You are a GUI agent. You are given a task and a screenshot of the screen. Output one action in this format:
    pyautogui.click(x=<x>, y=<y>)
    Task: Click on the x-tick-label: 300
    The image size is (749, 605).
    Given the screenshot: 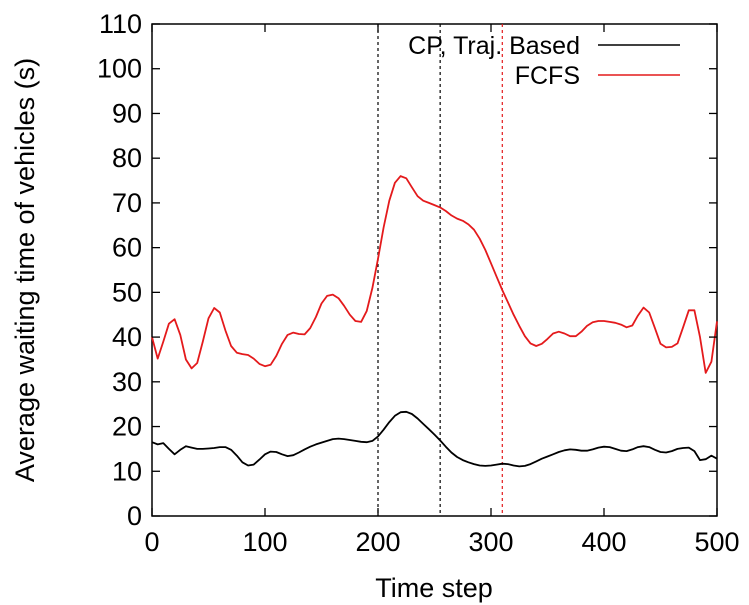 What is the action you would take?
    pyautogui.click(x=490, y=542)
    